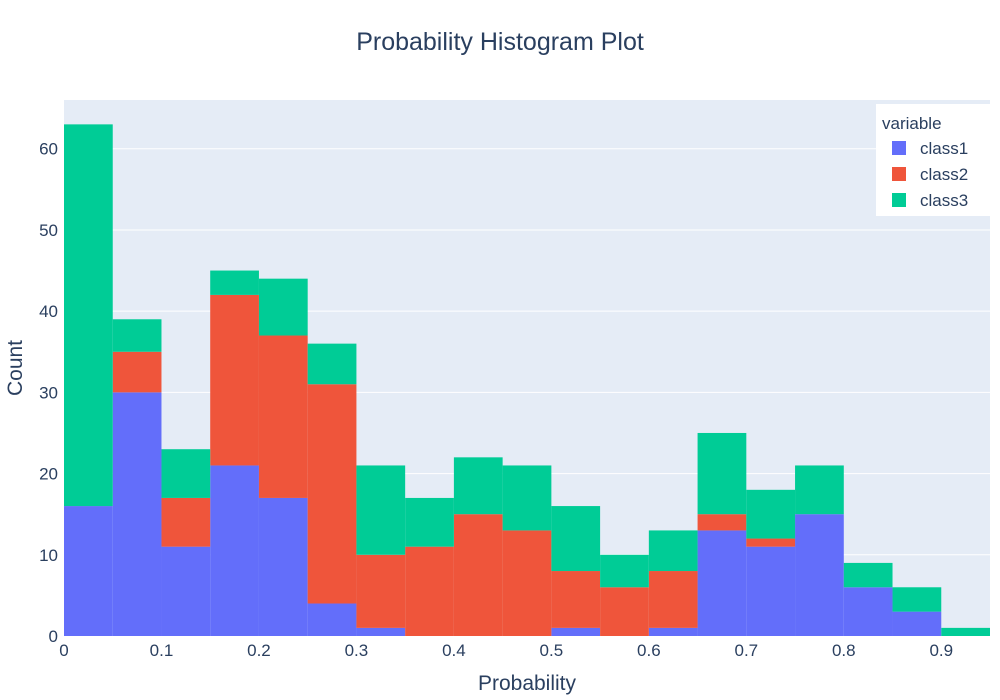 This screenshot has width=1000, height=700. I want to click on y-tick-label: 30, so click(48, 392).